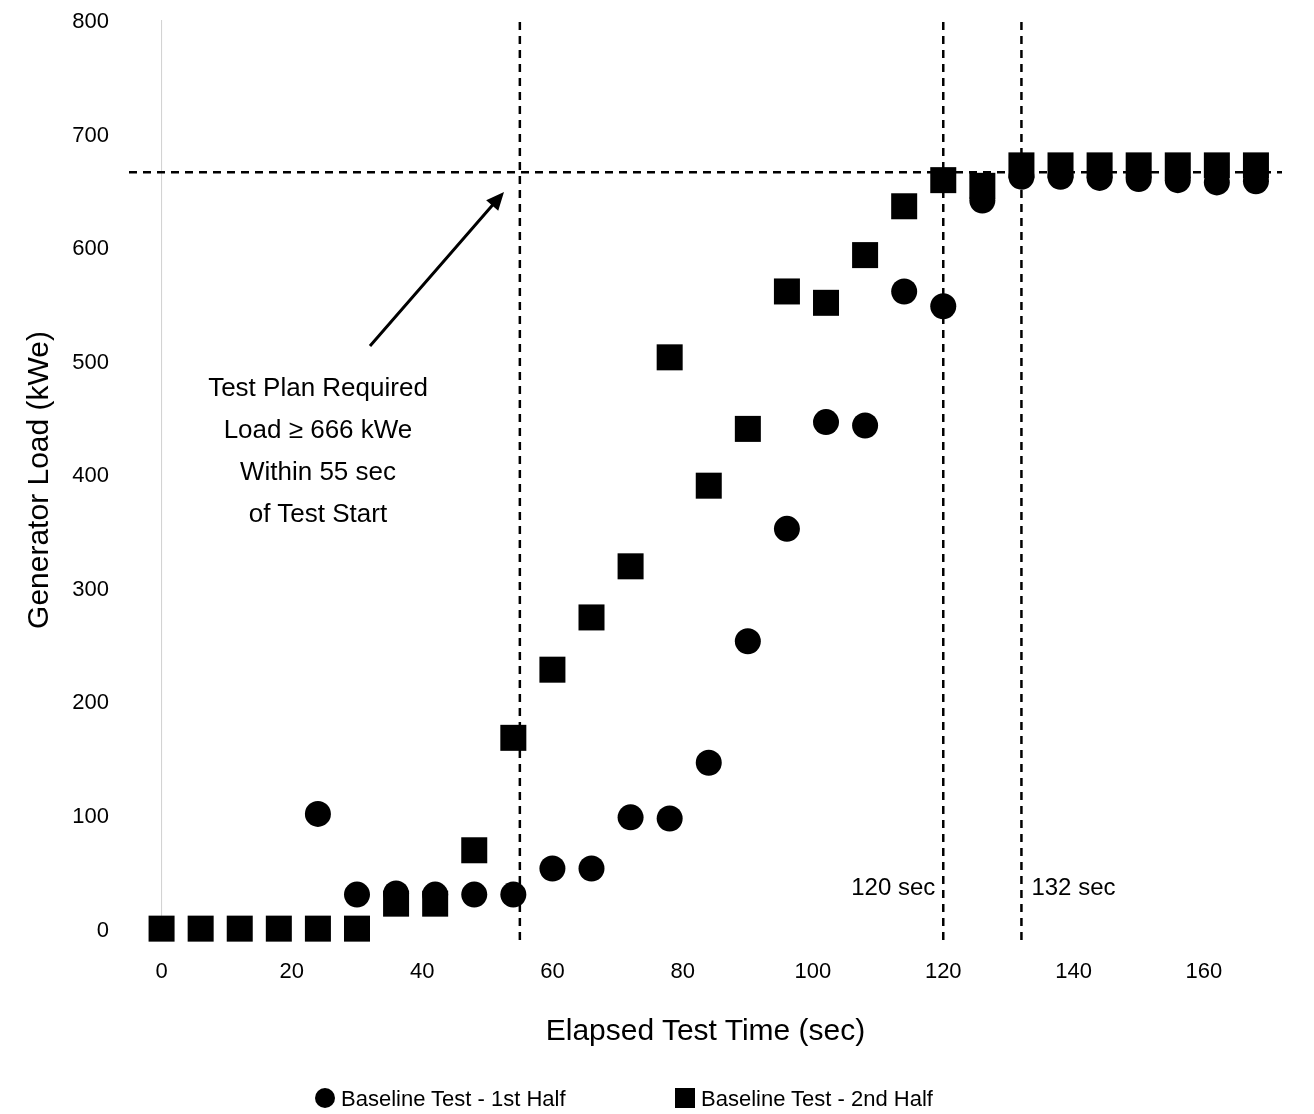 The width and height of the screenshot is (1314, 1114). Describe the element at coordinates (90, 588) in the screenshot. I see `y-tick-label: 300` at that location.